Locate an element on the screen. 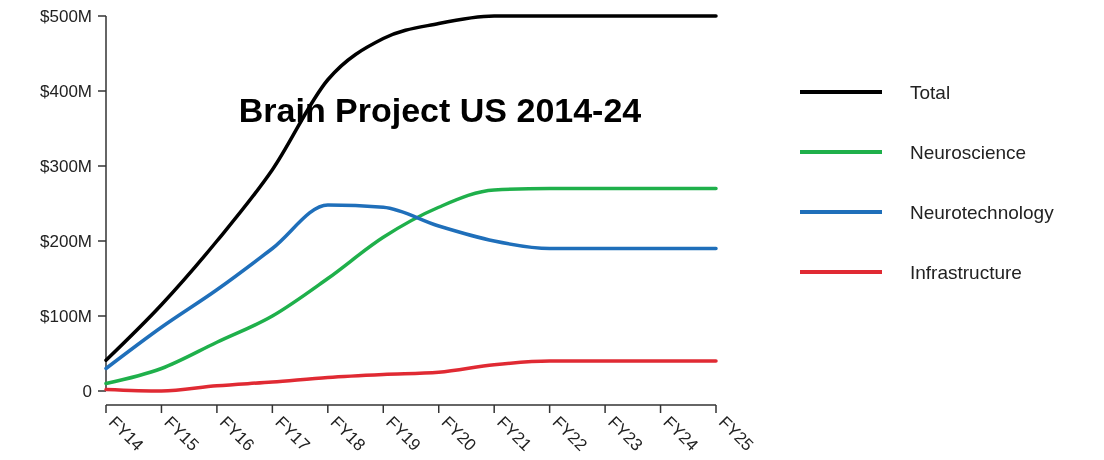  y-tick-label: $200M is located at coordinates (66, 241).